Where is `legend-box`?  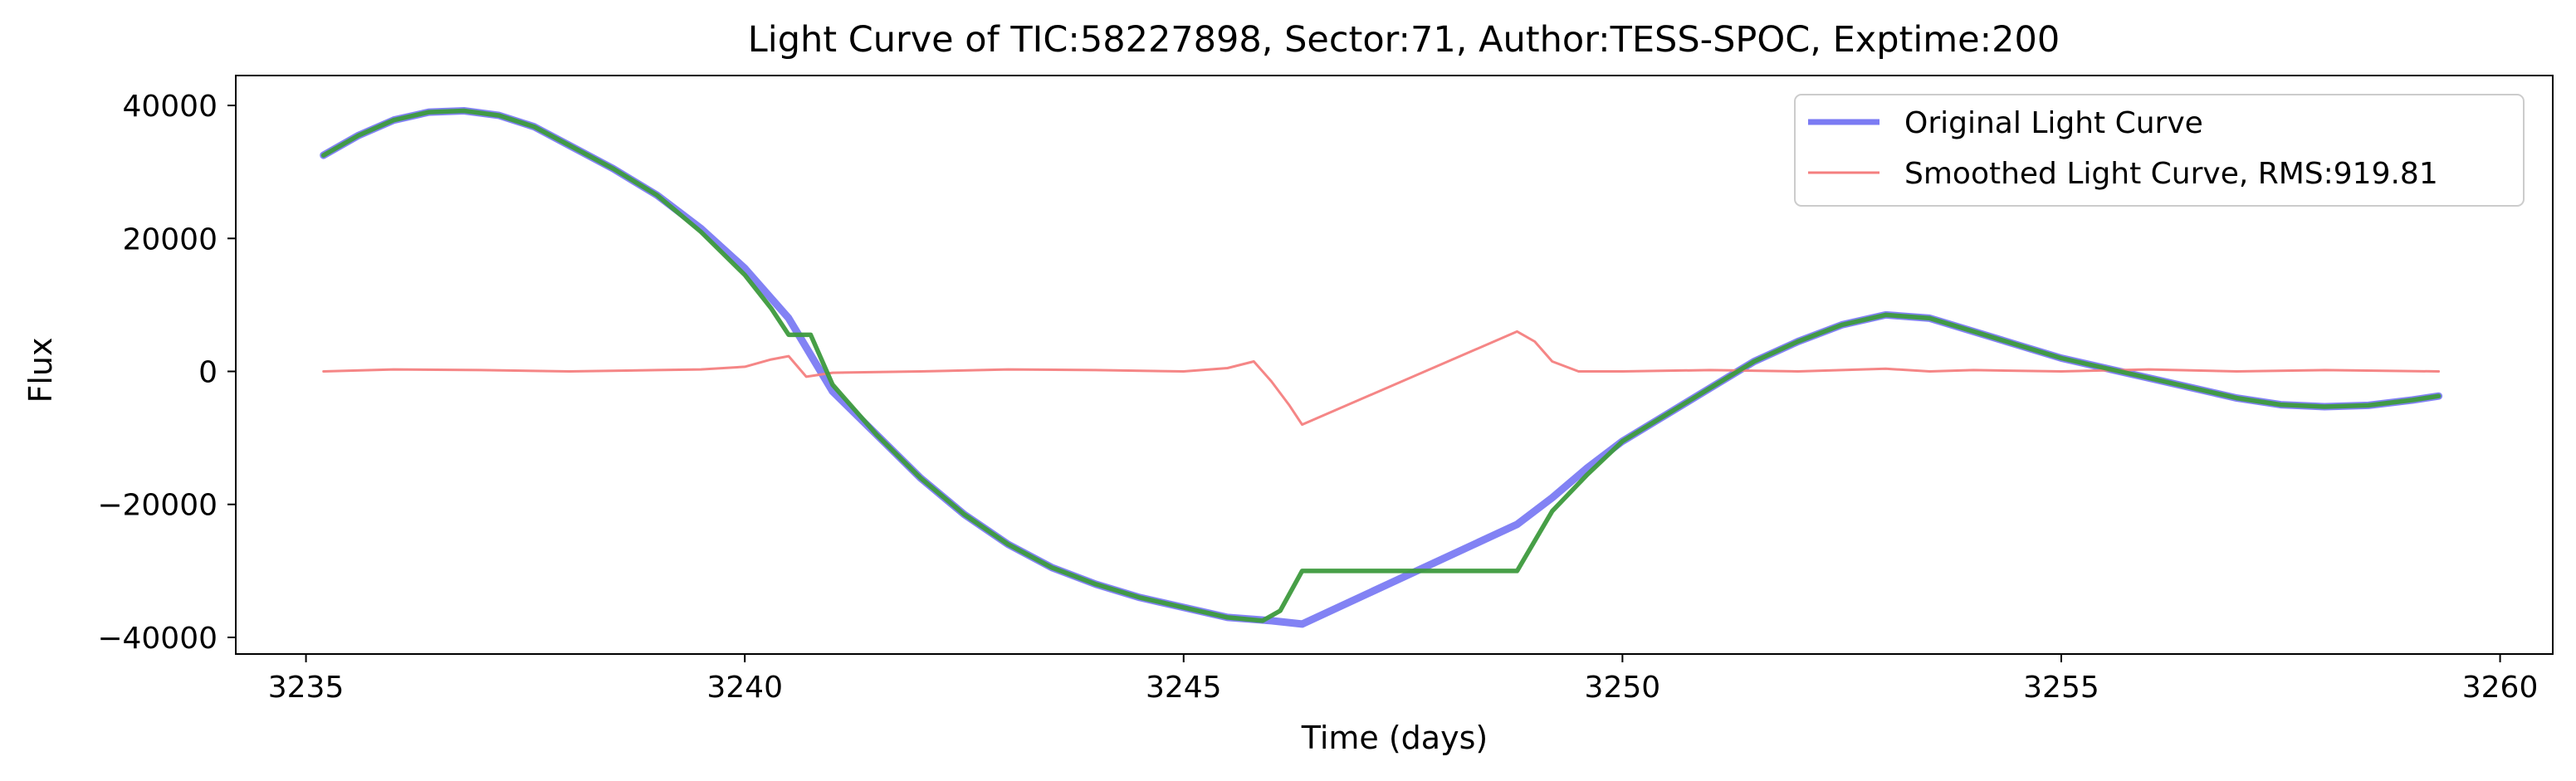
legend-box is located at coordinates (2159, 150).